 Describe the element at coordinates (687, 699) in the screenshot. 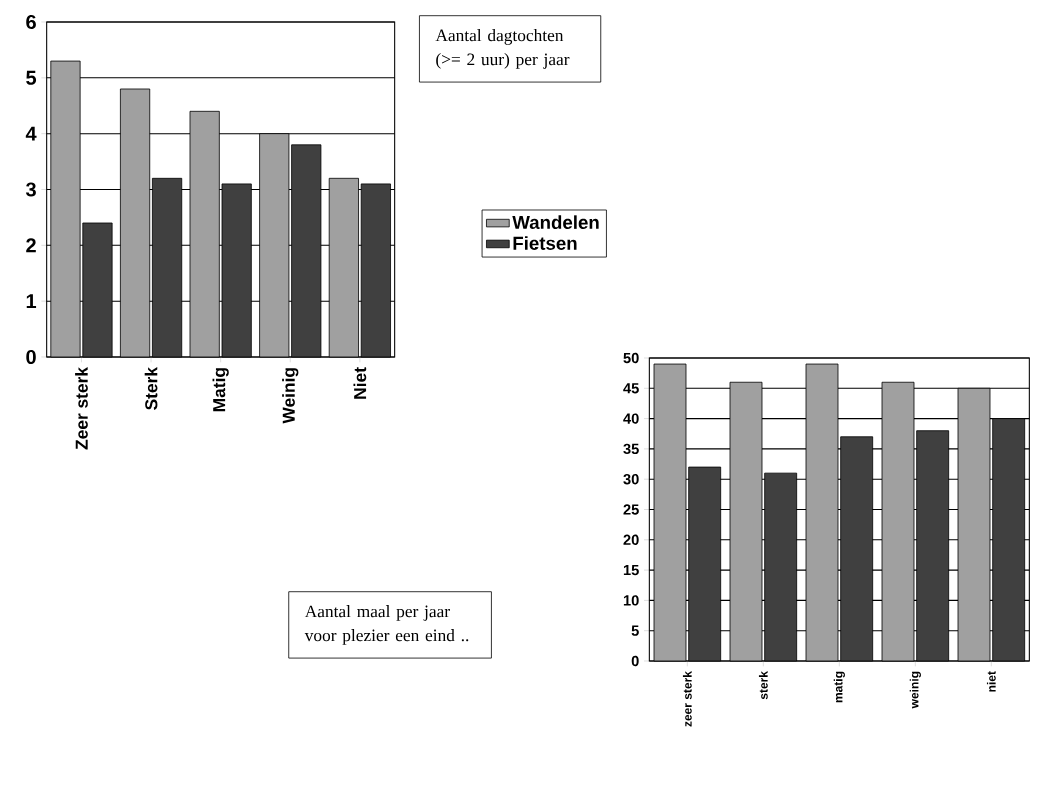

I see `x-tick-label: zeer sterk` at that location.